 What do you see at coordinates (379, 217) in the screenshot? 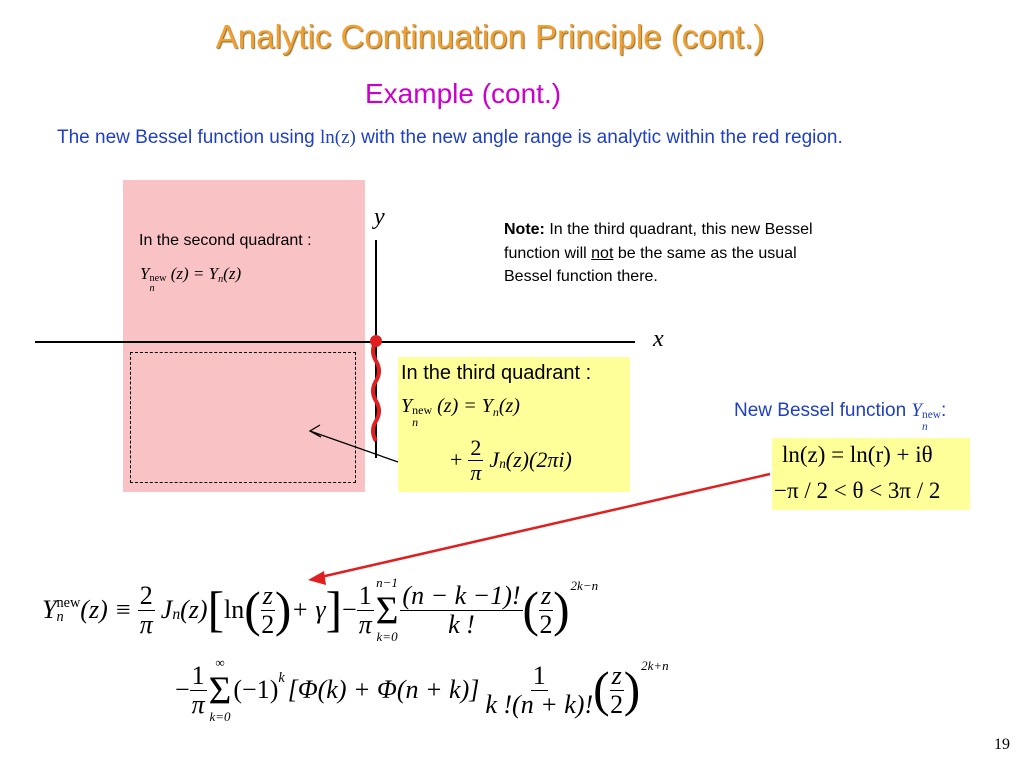
I see `y-axis-label: y` at bounding box center [379, 217].